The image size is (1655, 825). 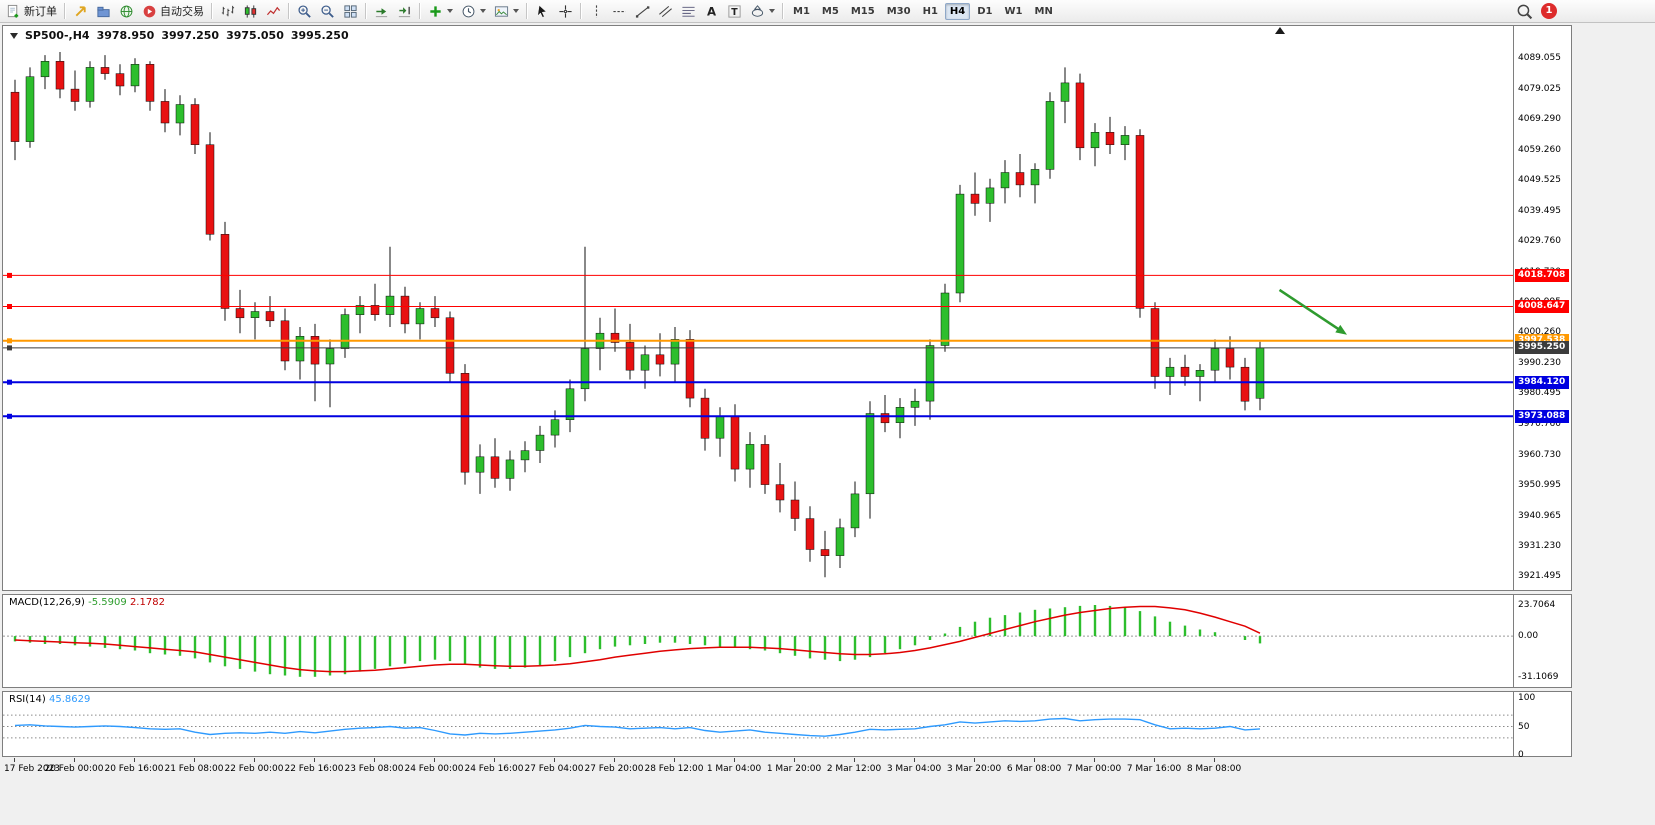 What do you see at coordinates (1543, 726) in the screenshot?
I see `rsi-axis: 100 50 0` at bounding box center [1543, 726].